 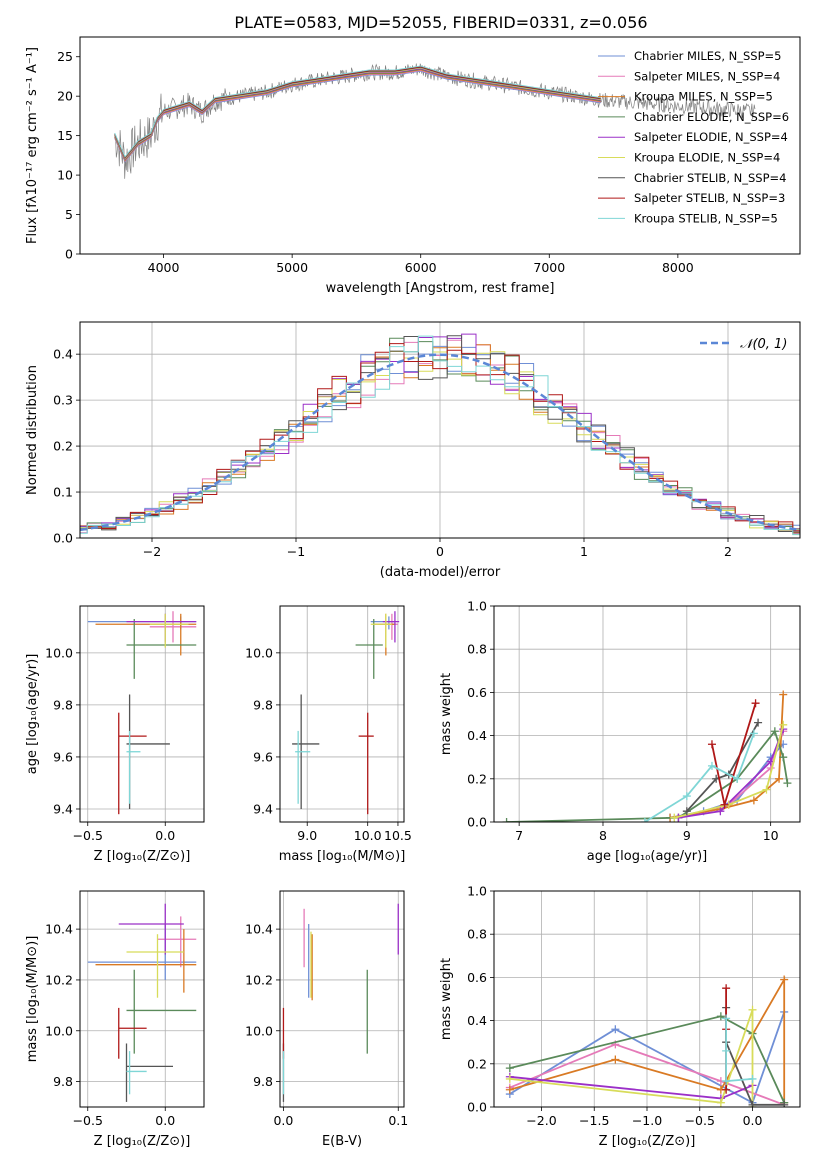 What do you see at coordinates (603, 835) in the screenshot?
I see `x-tick-label: 8` at bounding box center [603, 835].